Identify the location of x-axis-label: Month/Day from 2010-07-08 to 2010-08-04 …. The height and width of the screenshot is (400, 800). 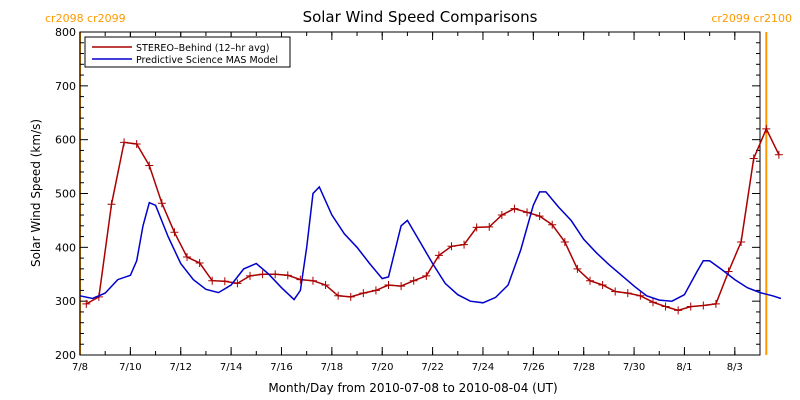
(412, 388).